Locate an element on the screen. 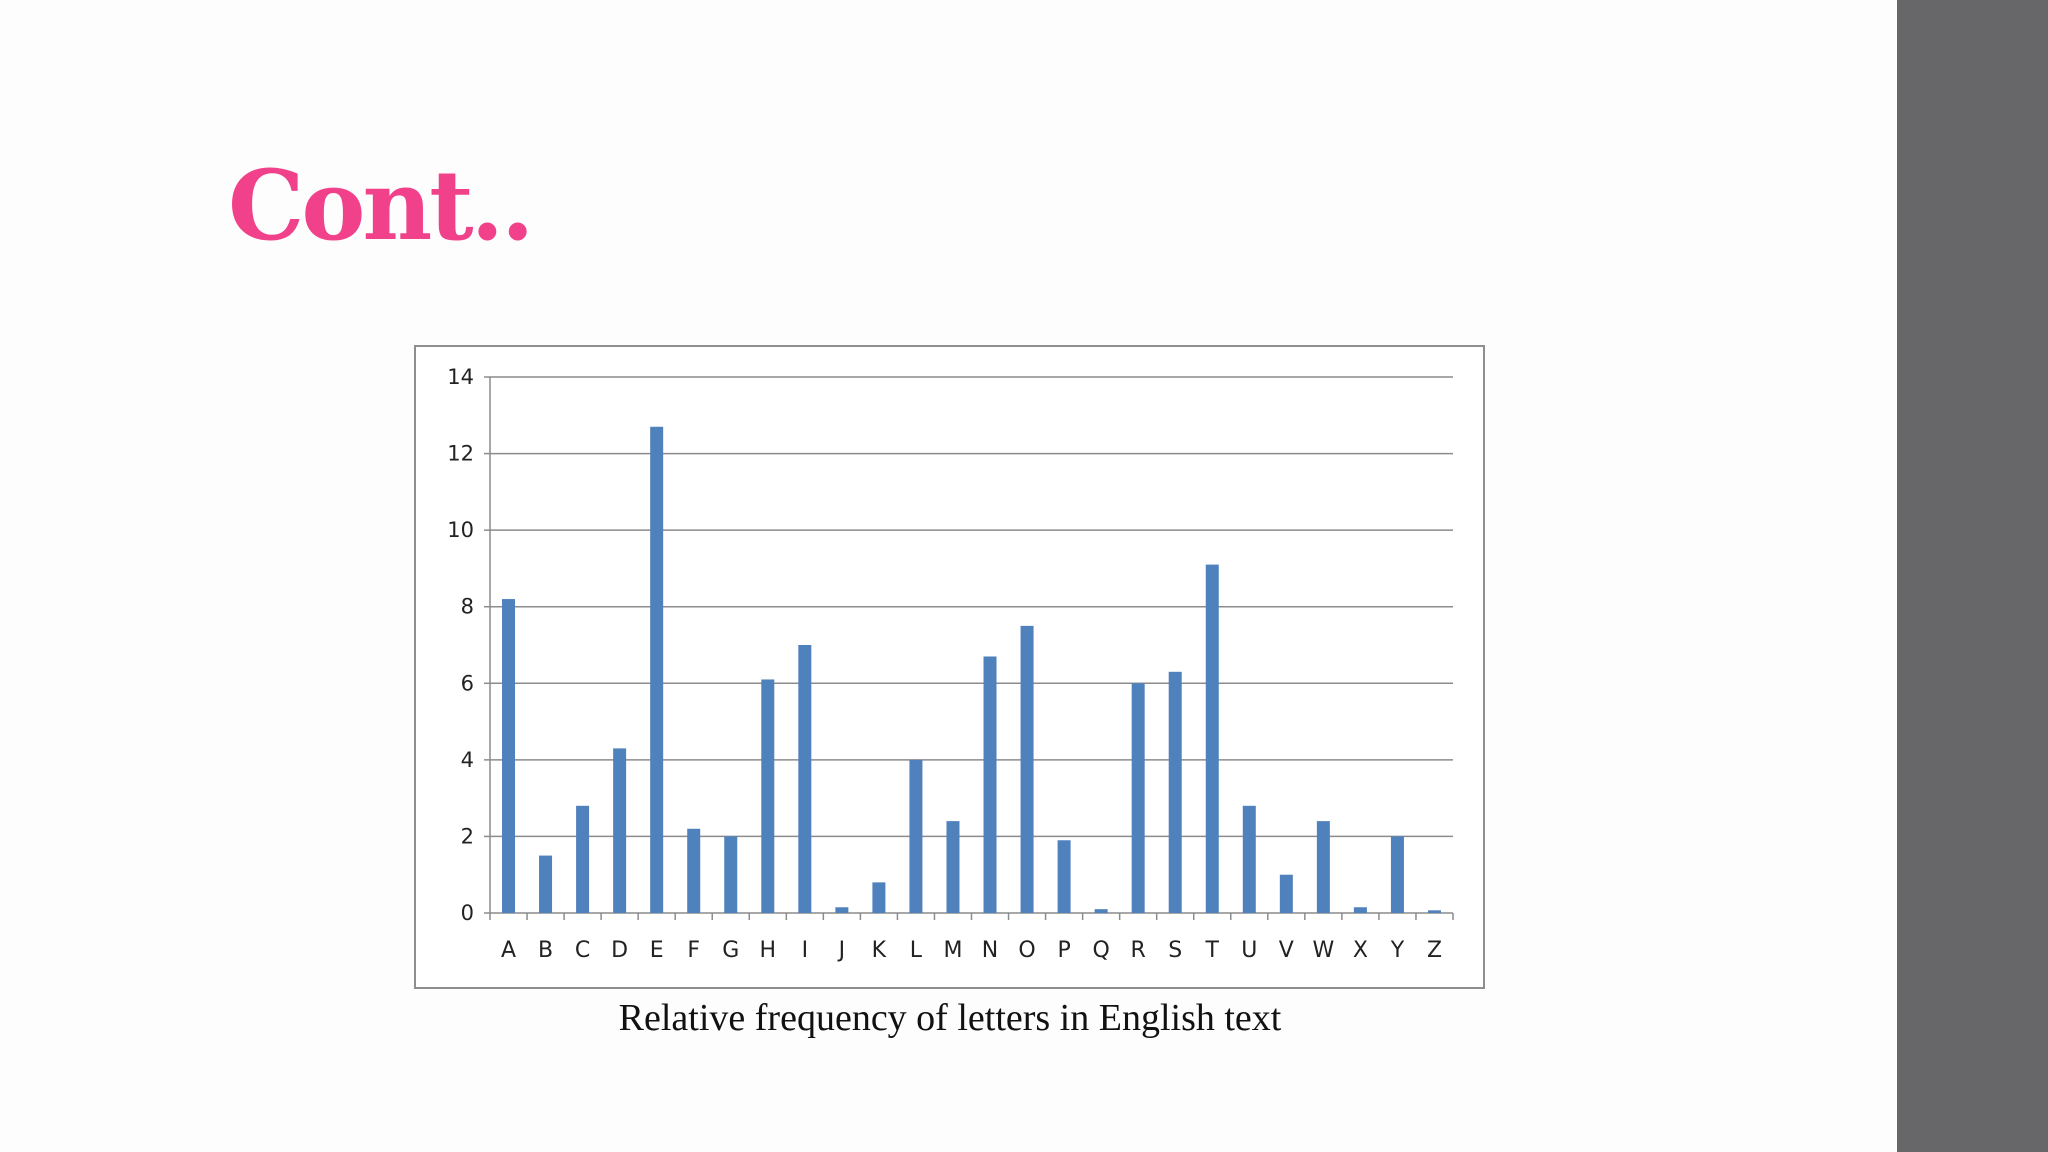 Image resolution: width=2048 pixels, height=1152 pixels. x-tick-label: F is located at coordinates (693, 950).